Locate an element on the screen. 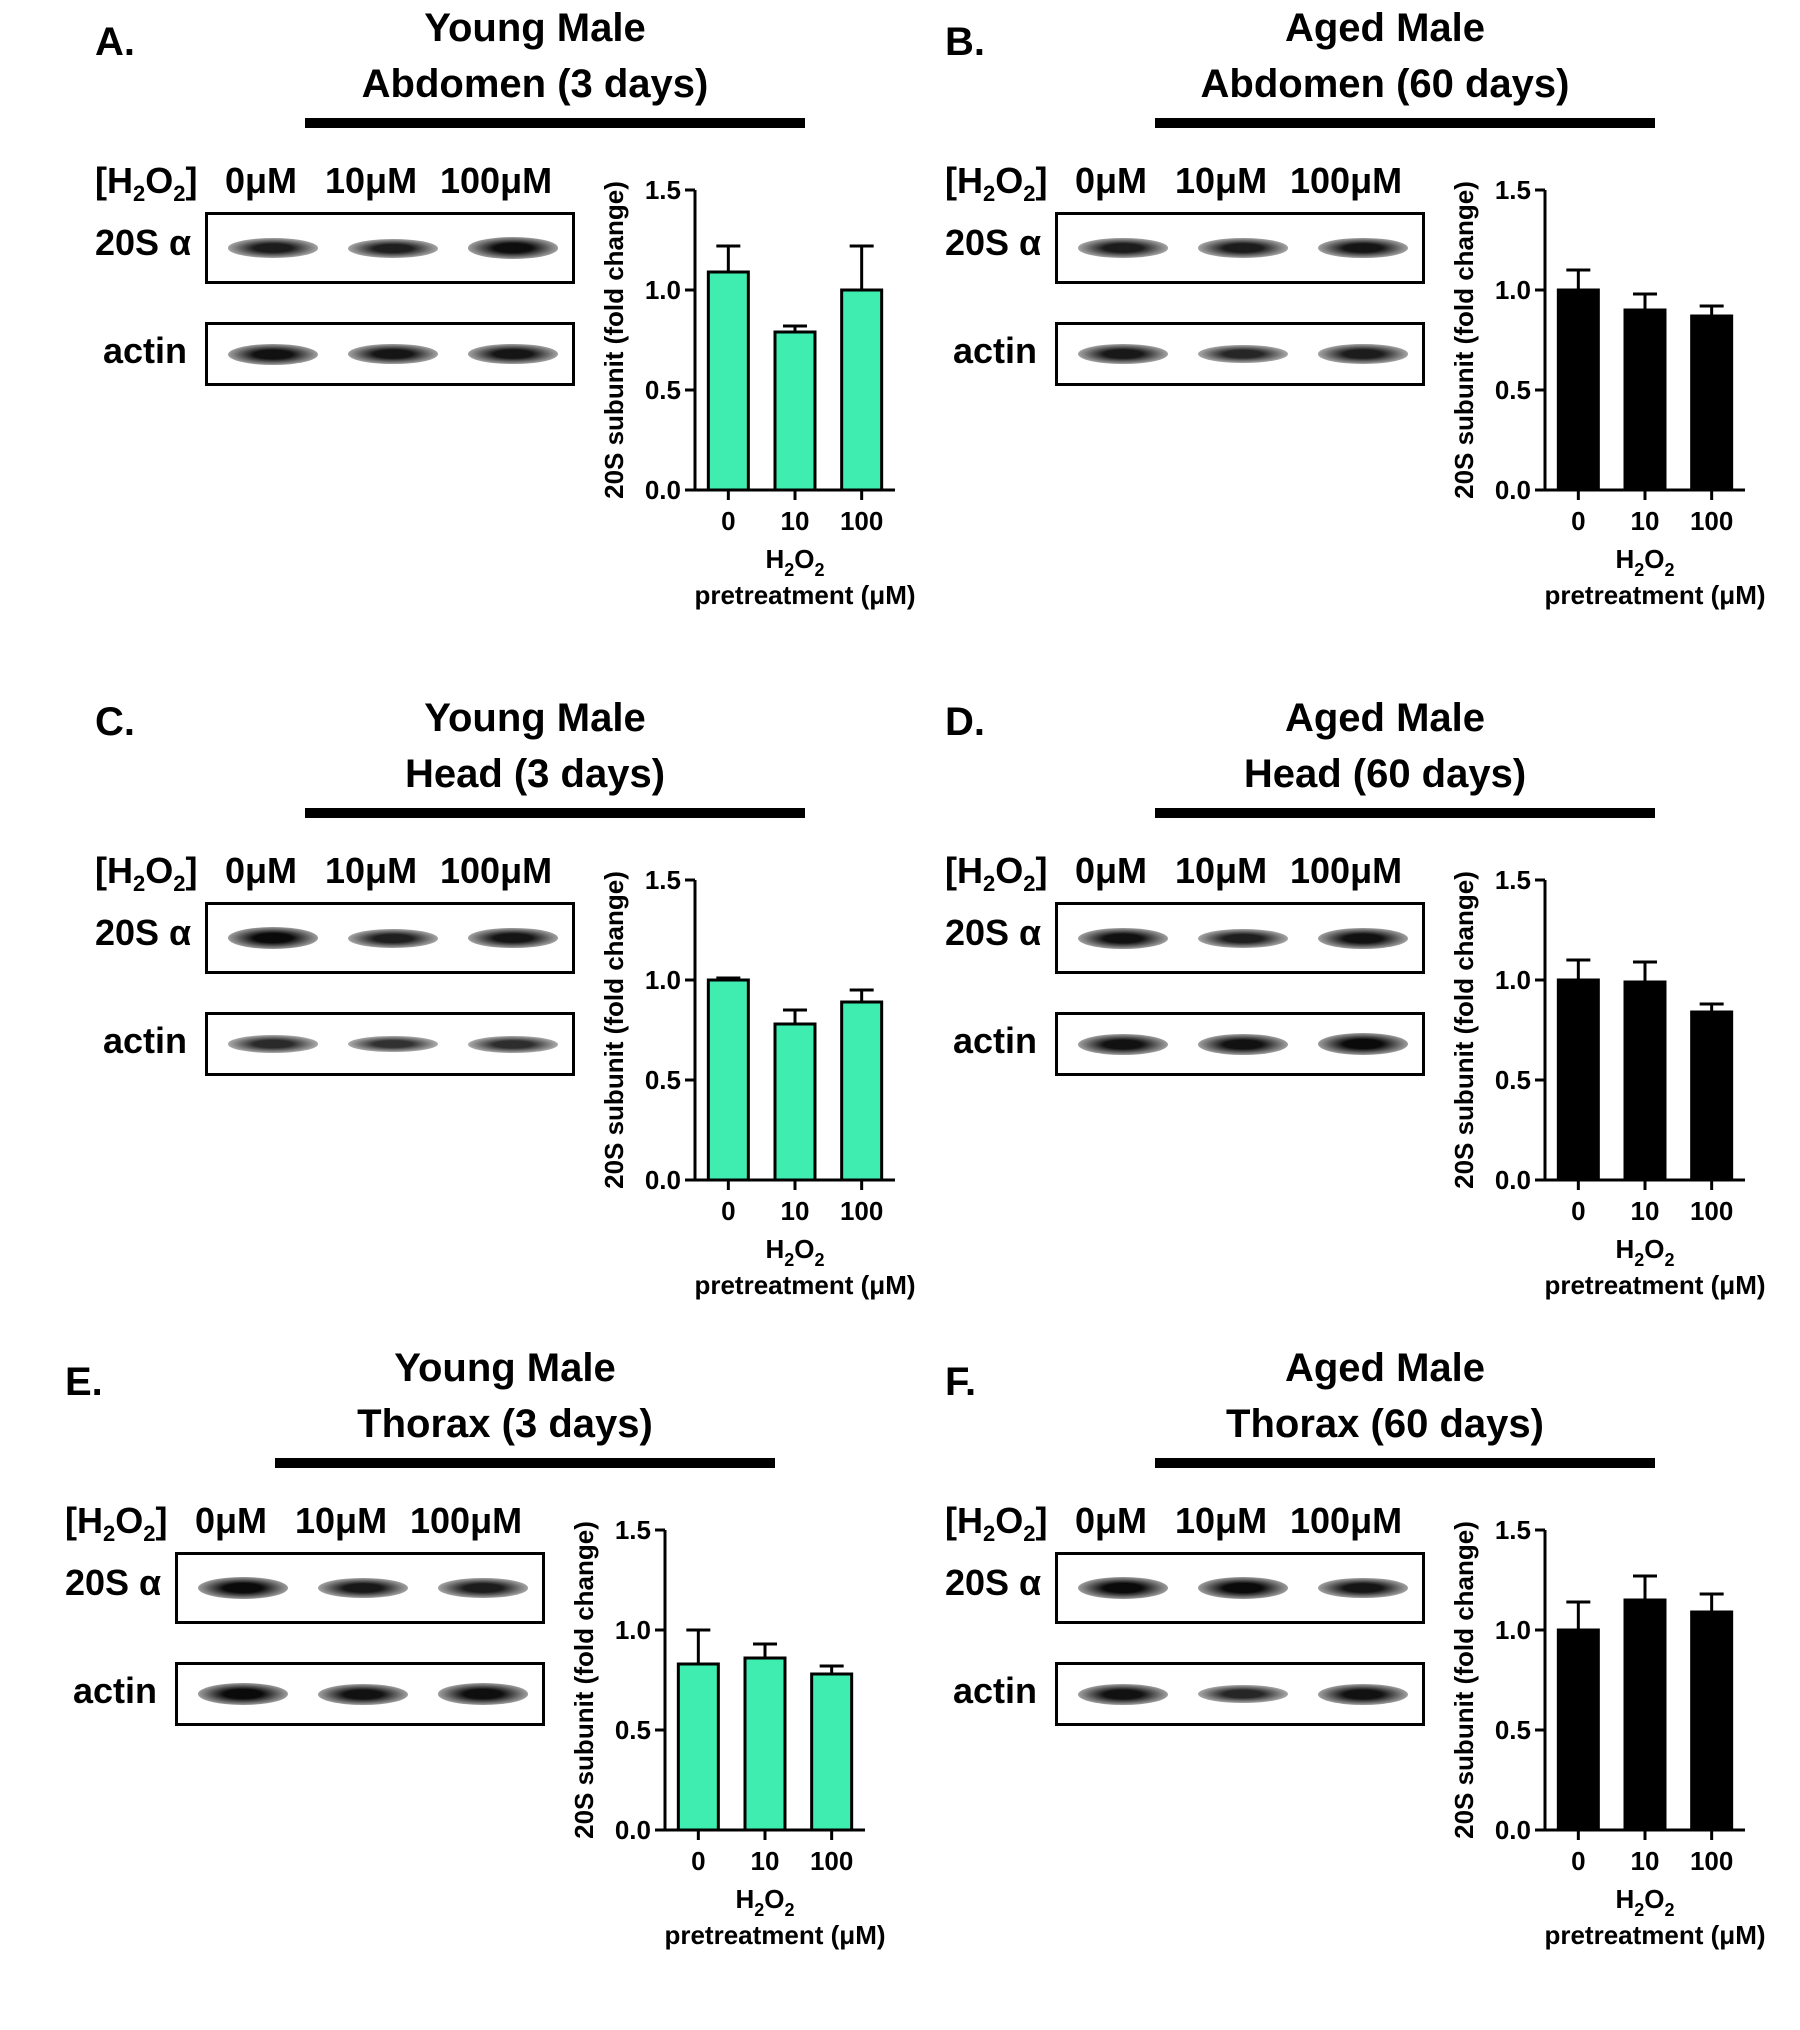 The height and width of the screenshot is (2030, 1800). panel-title: Aged Male Thorax (60 days) is located at coordinates (1385, 1396).